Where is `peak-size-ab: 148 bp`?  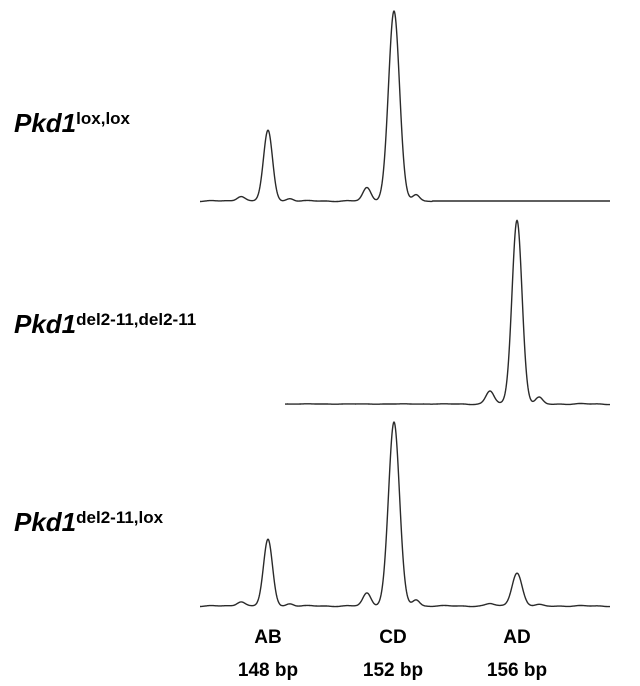
peak-size-ab: 148 bp is located at coordinates (268, 670).